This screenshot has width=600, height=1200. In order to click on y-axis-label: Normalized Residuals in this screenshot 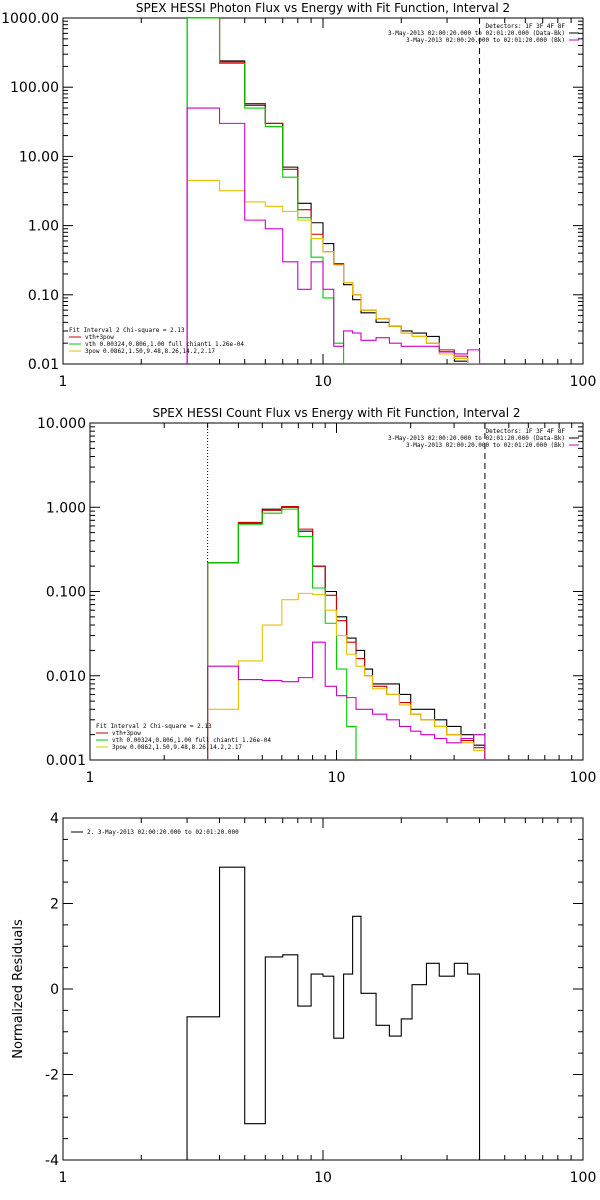, I will do `click(18, 989)`.